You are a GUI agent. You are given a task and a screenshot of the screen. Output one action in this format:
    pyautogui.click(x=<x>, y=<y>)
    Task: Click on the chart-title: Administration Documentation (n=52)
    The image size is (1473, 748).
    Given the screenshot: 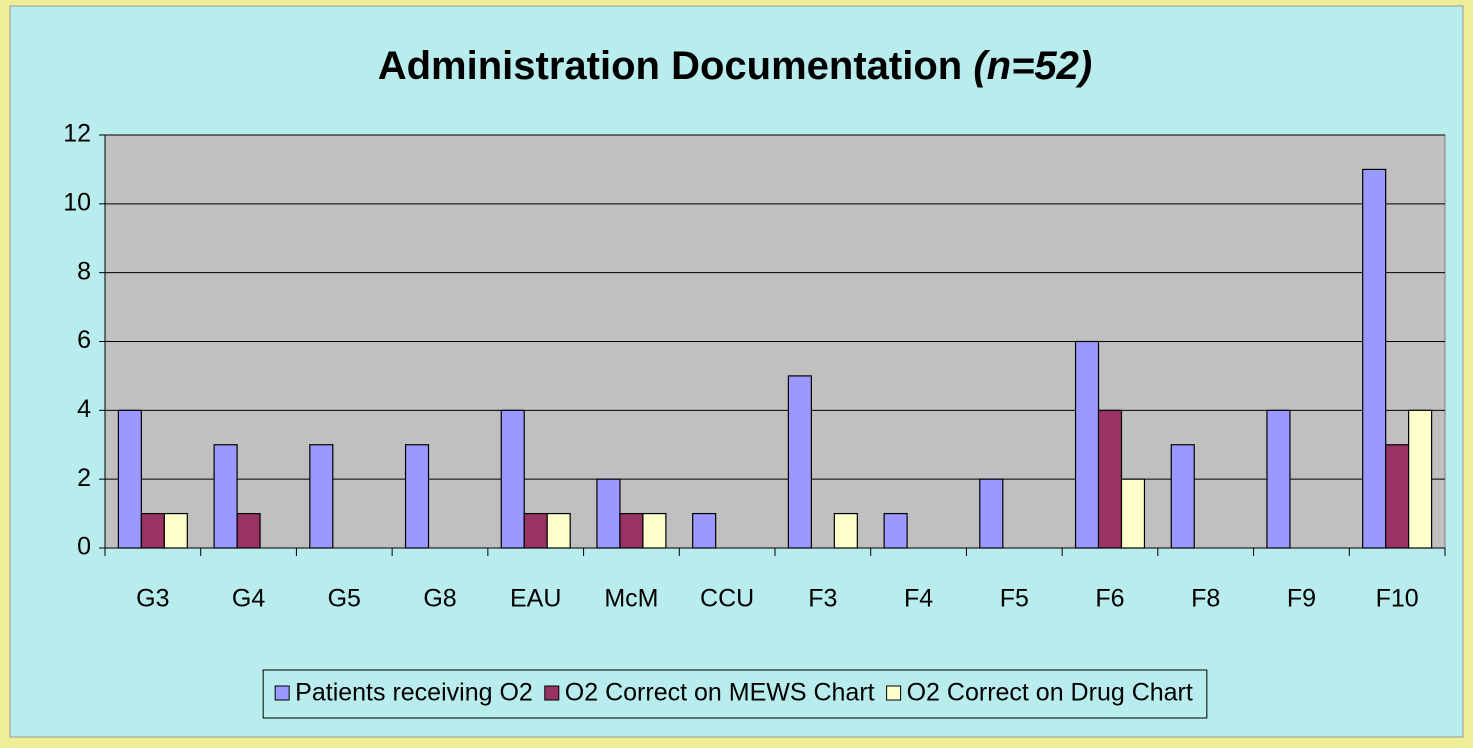 What is the action you would take?
    pyautogui.click(x=735, y=66)
    